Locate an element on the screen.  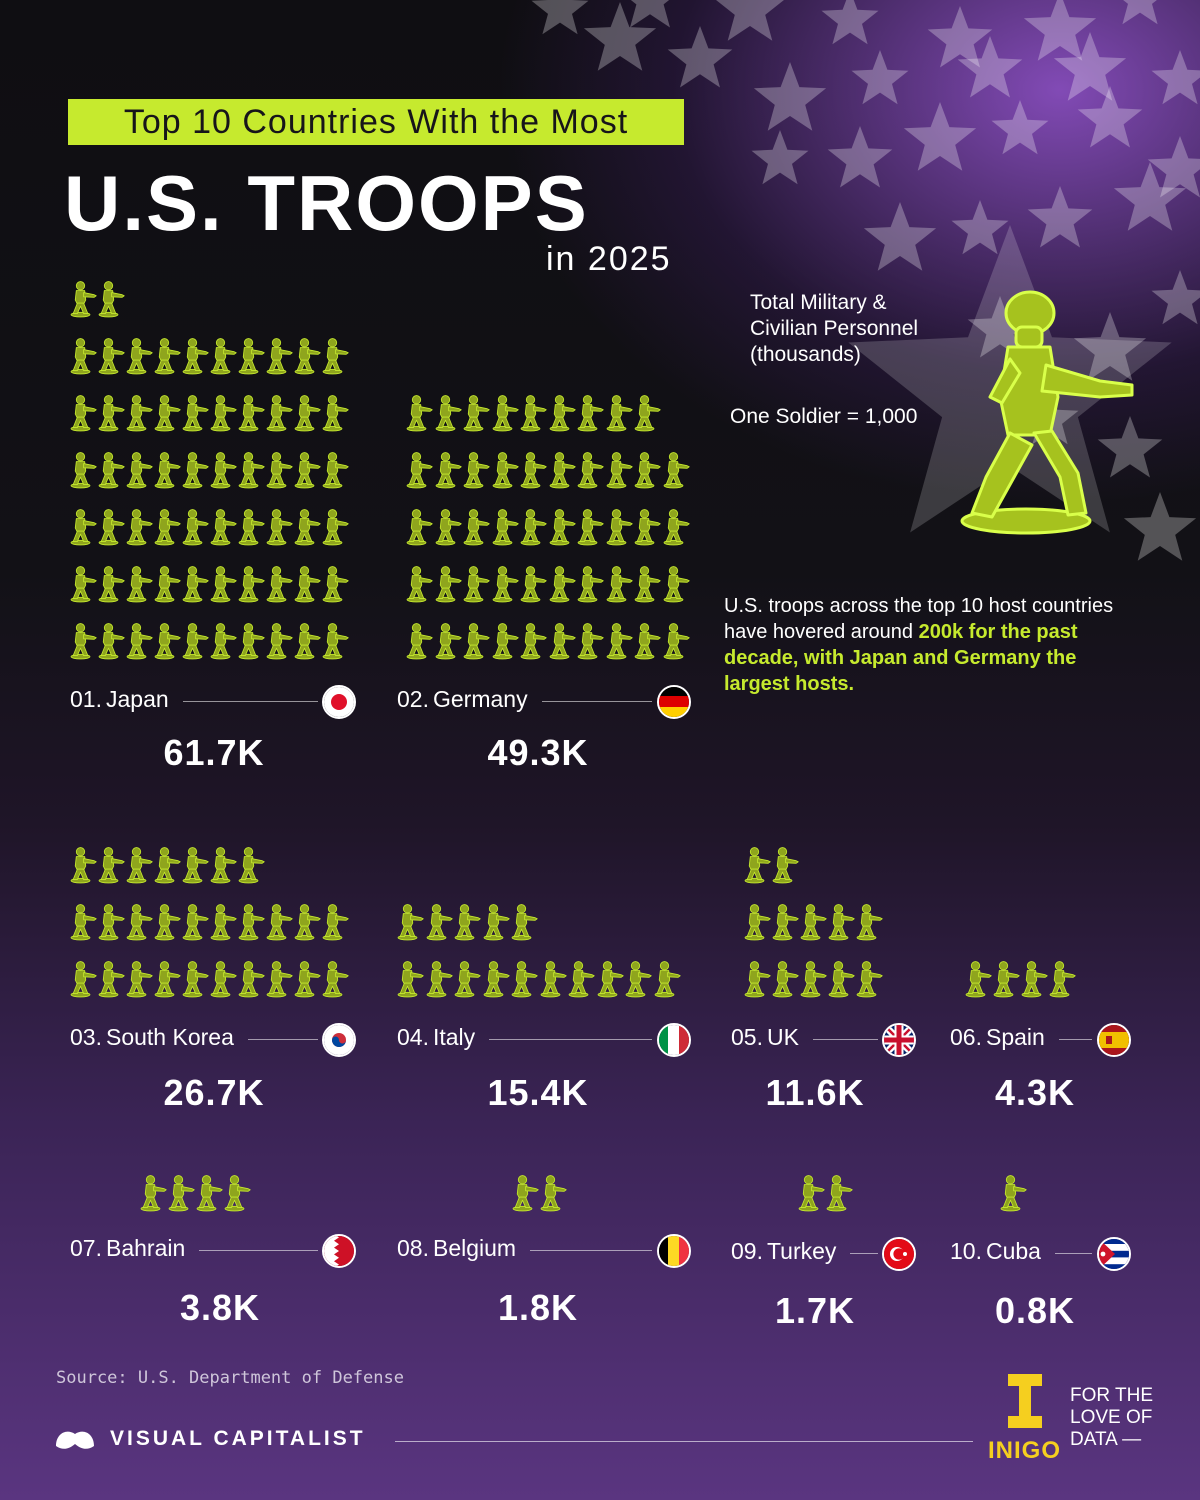
value-label: 26.7K is located at coordinates (214, 1092).